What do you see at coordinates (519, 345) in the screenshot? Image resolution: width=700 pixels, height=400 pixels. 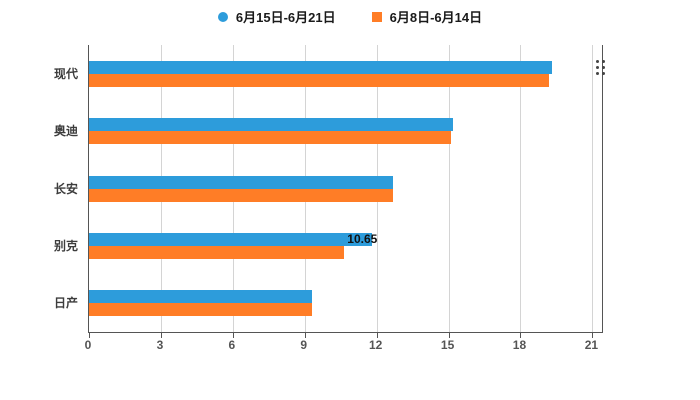 I see `x-tick-label: 18` at bounding box center [519, 345].